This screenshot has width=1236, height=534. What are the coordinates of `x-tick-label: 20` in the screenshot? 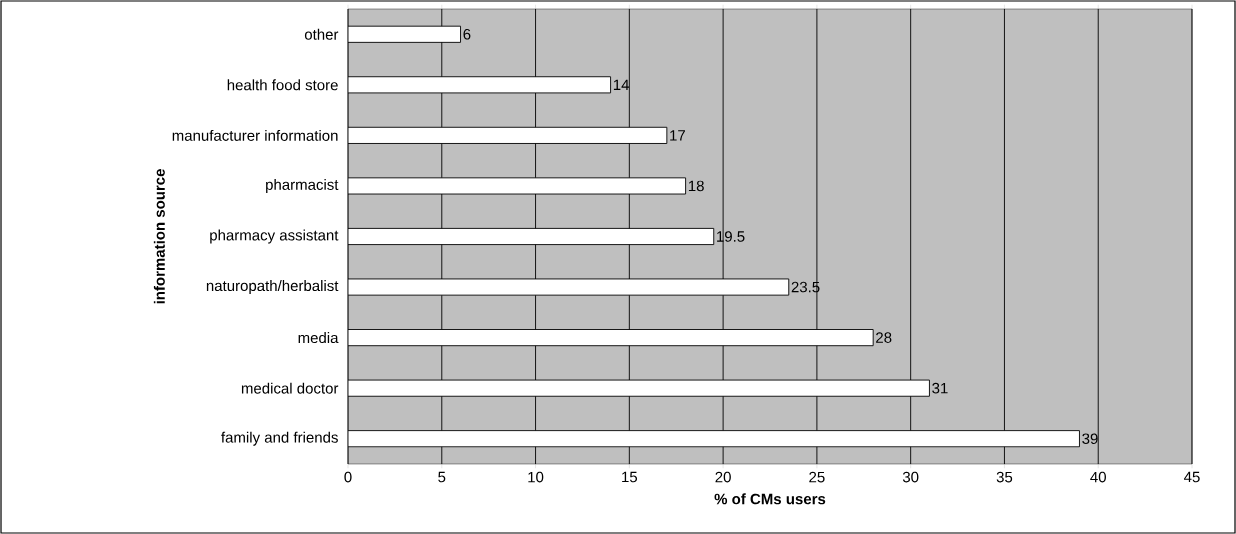 It's located at (723, 477).